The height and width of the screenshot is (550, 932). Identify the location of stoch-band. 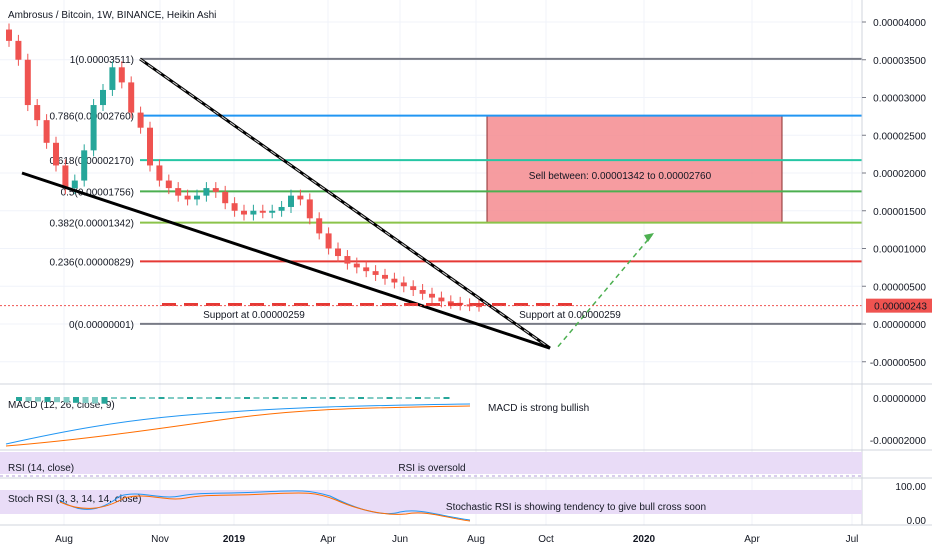
(431, 502).